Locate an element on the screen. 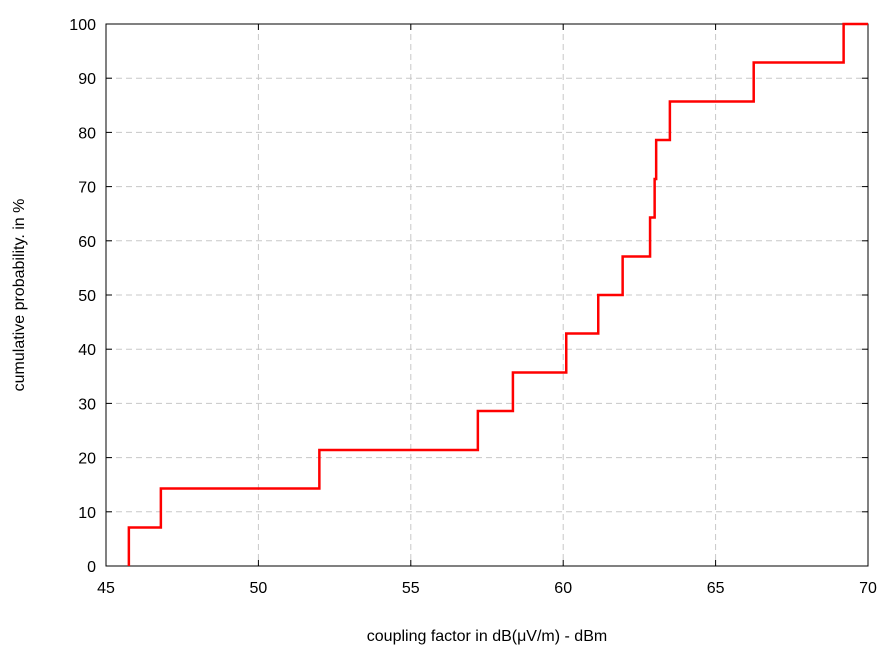 The width and height of the screenshot is (885, 648). x-tick-label: 45 is located at coordinates (106, 588).